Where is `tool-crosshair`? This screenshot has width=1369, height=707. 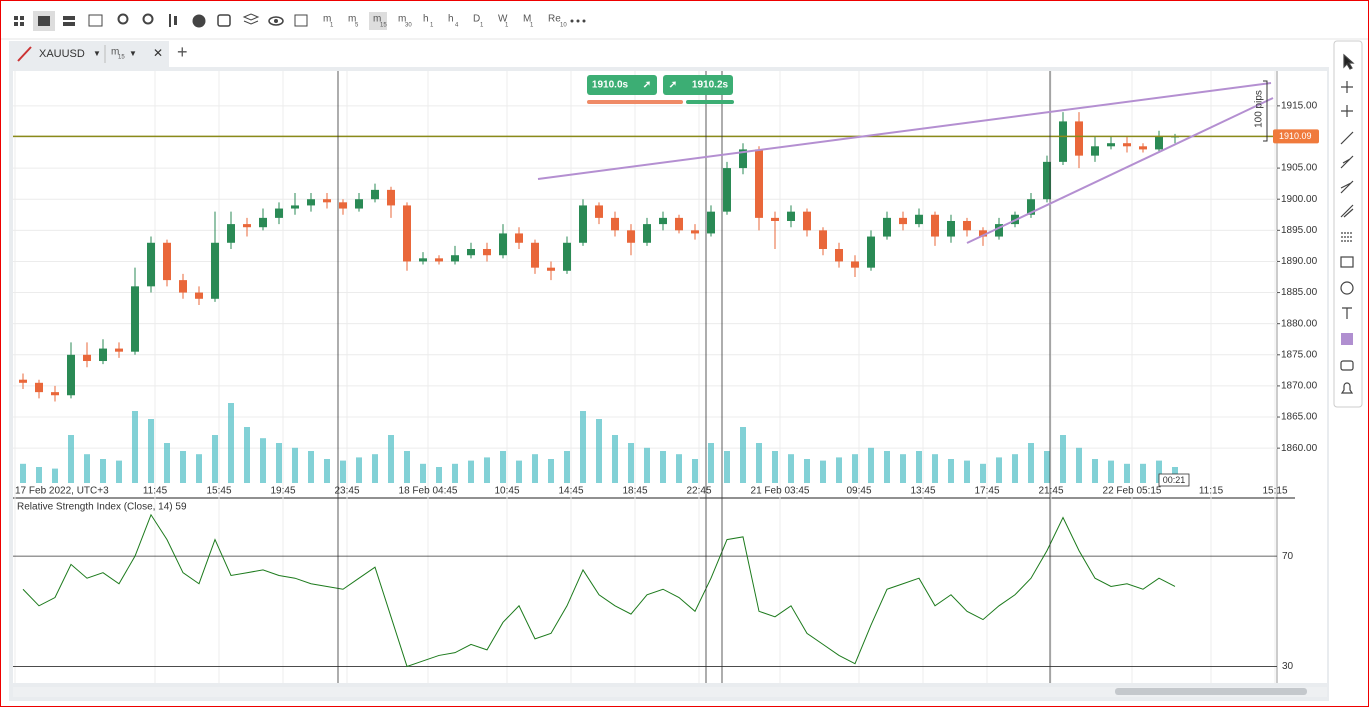
tool-crosshair is located at coordinates (1347, 87).